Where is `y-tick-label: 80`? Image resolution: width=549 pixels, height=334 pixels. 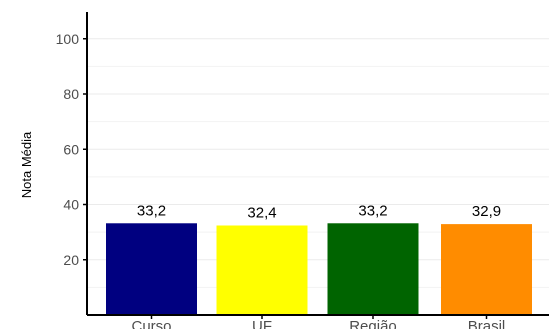 y-tick-label: 80 is located at coordinates (71, 94).